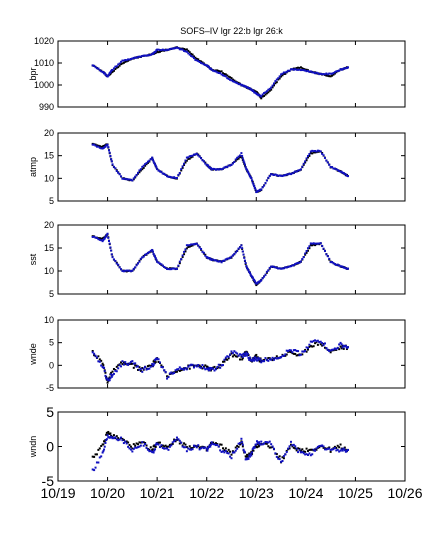 The width and height of the screenshot is (432, 540). What do you see at coordinates (50, 447) in the screenshot?
I see `y-tick-label: 0` at bounding box center [50, 447].